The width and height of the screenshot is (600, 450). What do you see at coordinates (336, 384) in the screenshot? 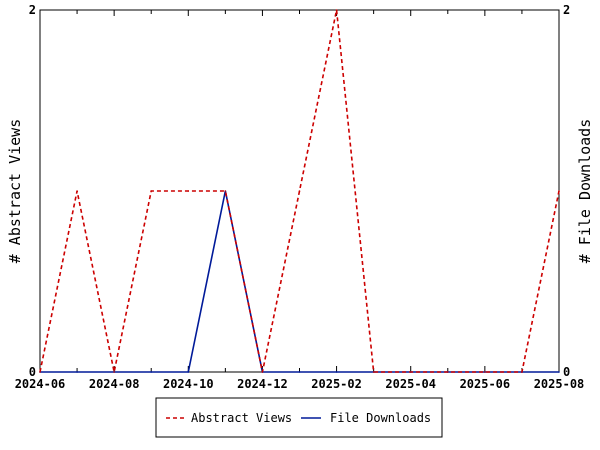
I see `x-tick-label: 2025-02` at bounding box center [336, 384].